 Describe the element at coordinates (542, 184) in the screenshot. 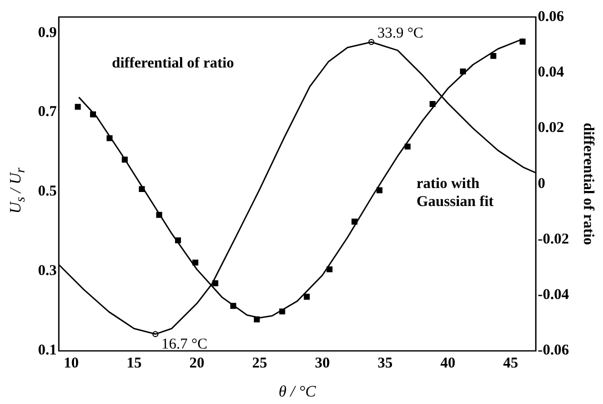

I see `y2-tick-label: 0` at that location.